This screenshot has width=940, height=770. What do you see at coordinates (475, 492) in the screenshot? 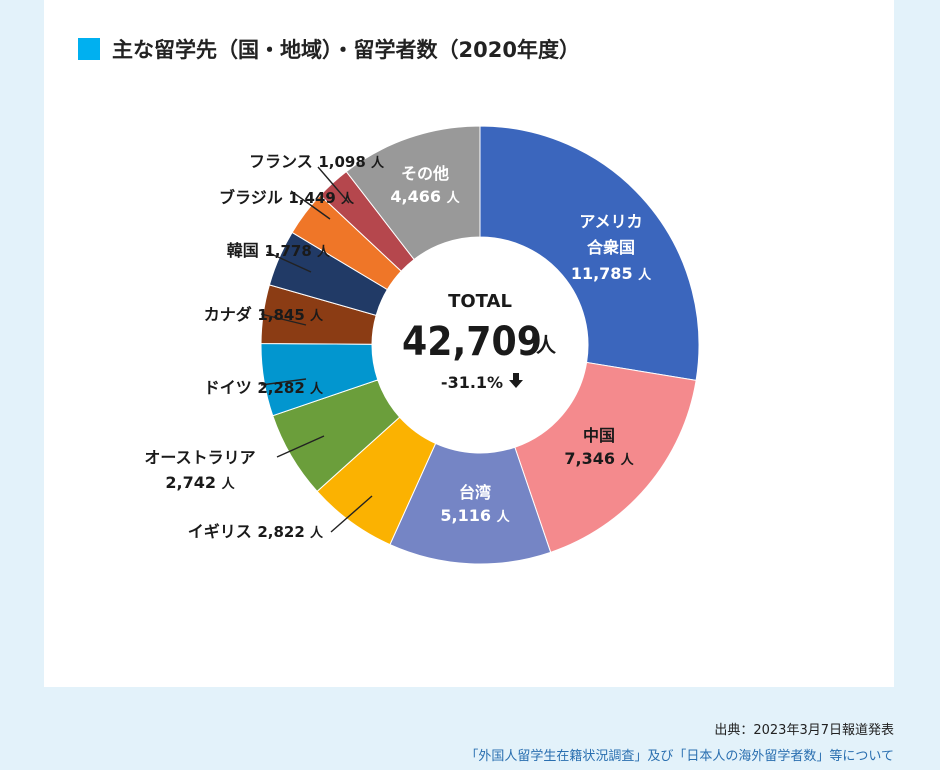
I see `slice-label-2: 台湾` at bounding box center [475, 492].